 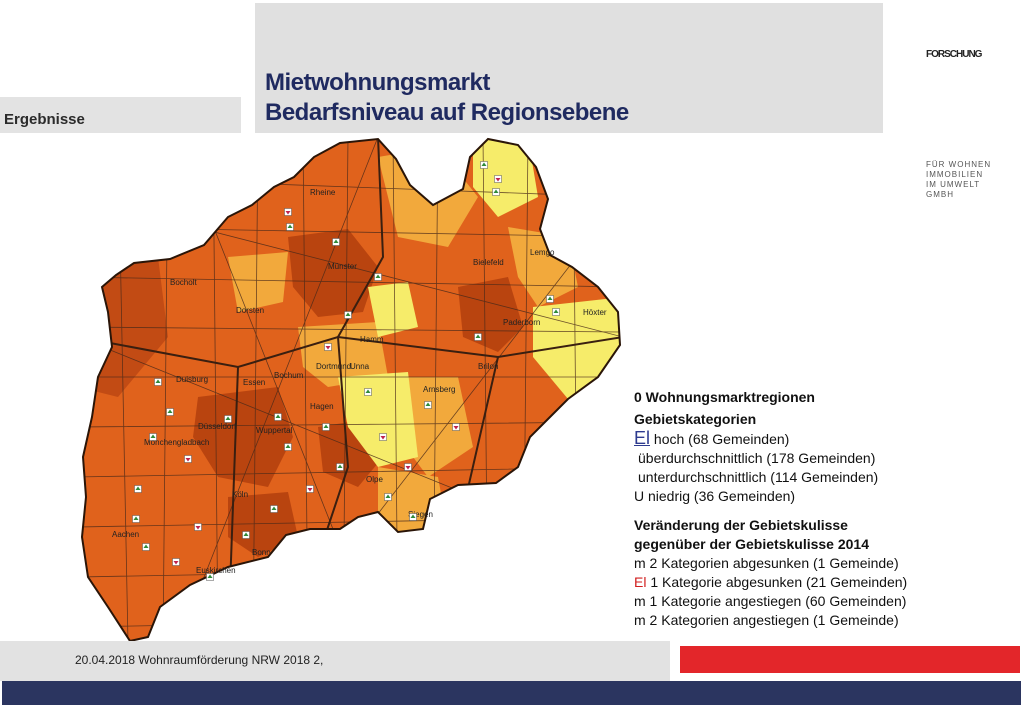 I want to click on brand-logo-text: FORSCHUNG, so click(x=954, y=54).